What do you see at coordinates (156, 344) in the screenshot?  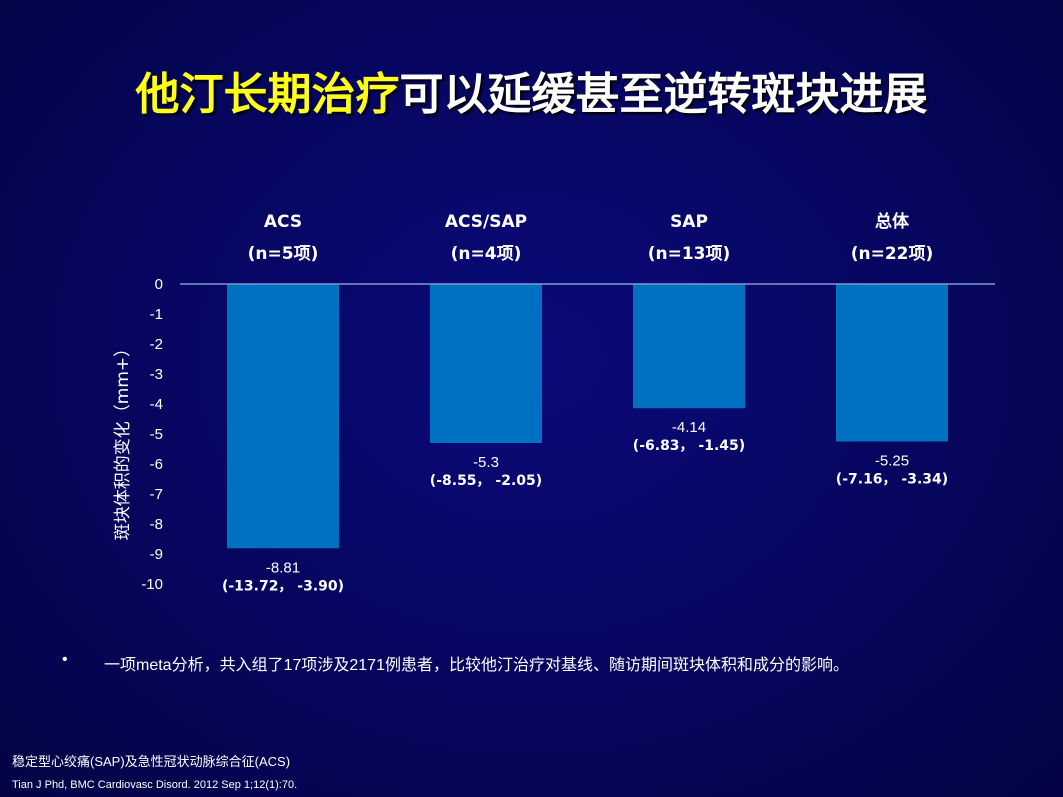 I see `y-tick-label: -2` at bounding box center [156, 344].